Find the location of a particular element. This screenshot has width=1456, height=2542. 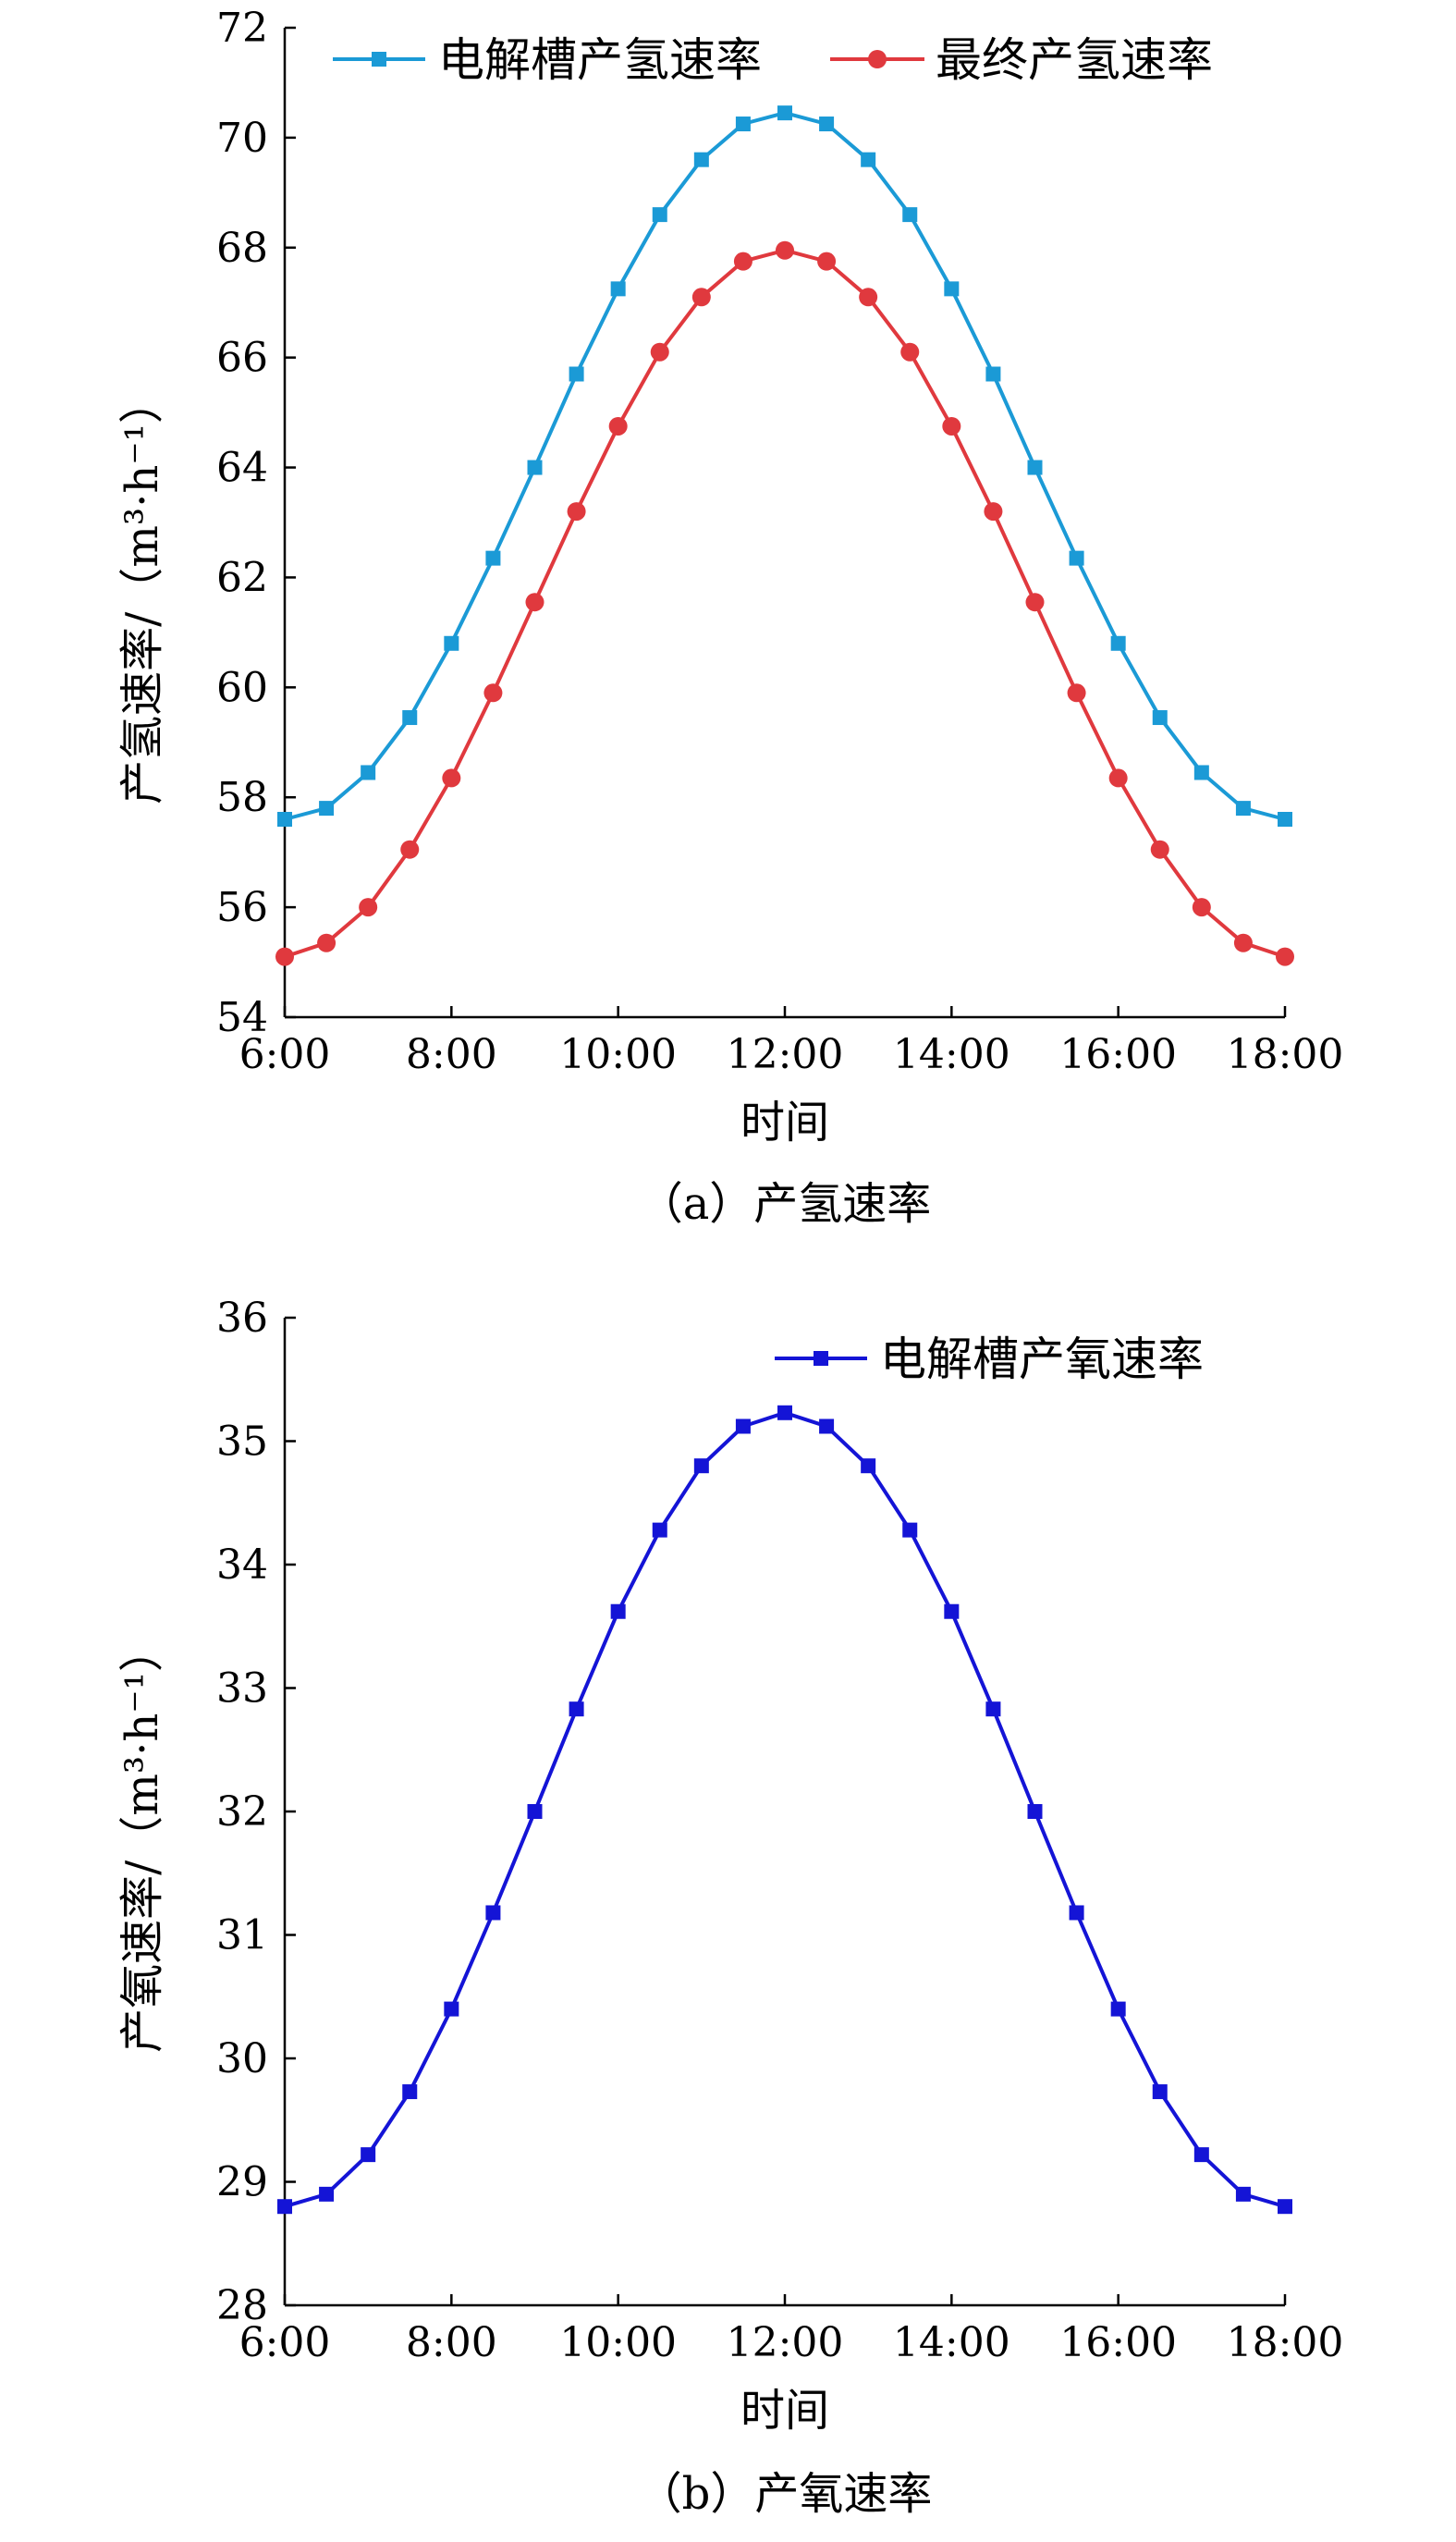

y-tick-label: 68 is located at coordinates (242, 249).